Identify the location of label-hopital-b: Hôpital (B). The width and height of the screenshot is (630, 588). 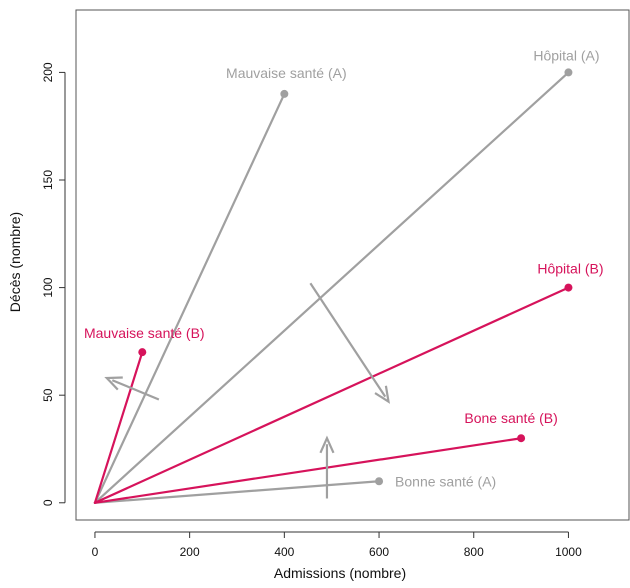
(570, 269).